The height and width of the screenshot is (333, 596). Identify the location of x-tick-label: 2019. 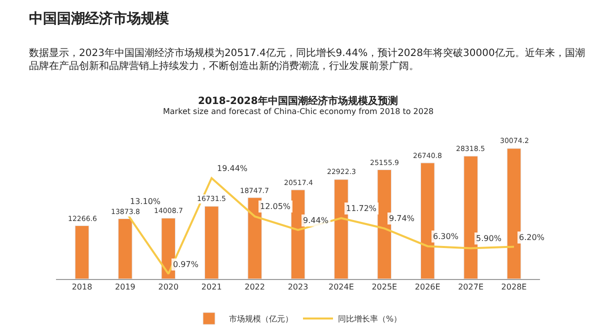
(125, 287).